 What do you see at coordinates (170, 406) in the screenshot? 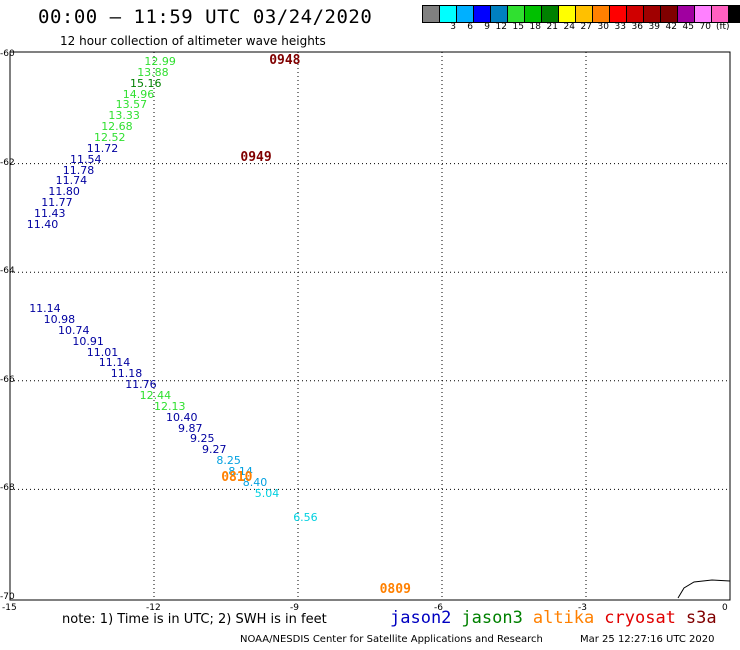
I see `wave-height-value: 12.13` at bounding box center [170, 406].